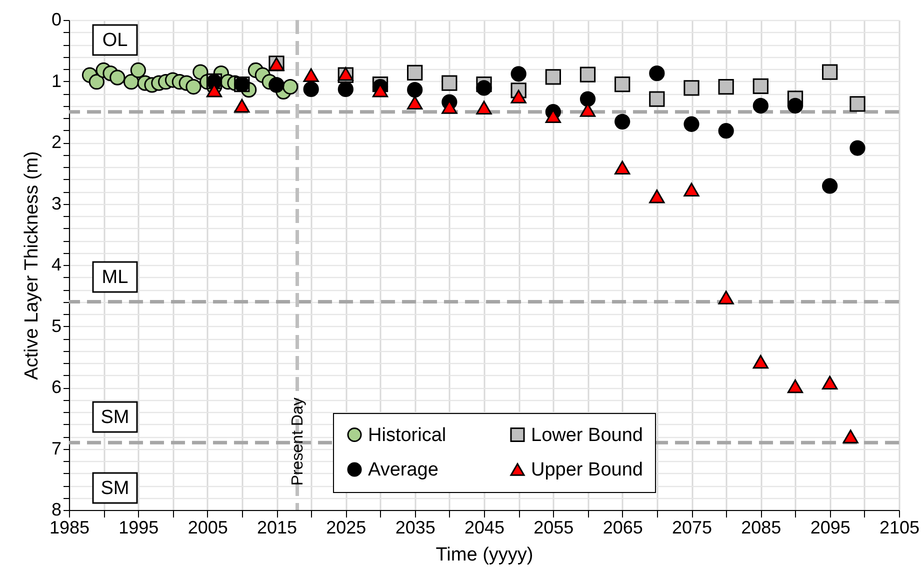  What do you see at coordinates (56, 448) in the screenshot?
I see `y-tick-label: 7` at bounding box center [56, 448].